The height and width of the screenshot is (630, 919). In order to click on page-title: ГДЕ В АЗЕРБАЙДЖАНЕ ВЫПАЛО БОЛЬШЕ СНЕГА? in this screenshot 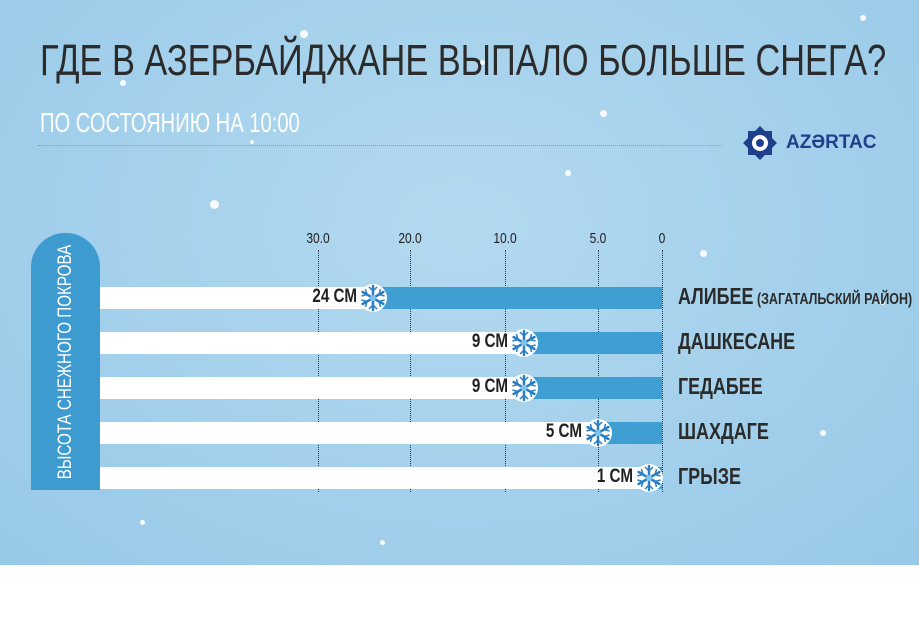, I will do `click(463, 60)`.